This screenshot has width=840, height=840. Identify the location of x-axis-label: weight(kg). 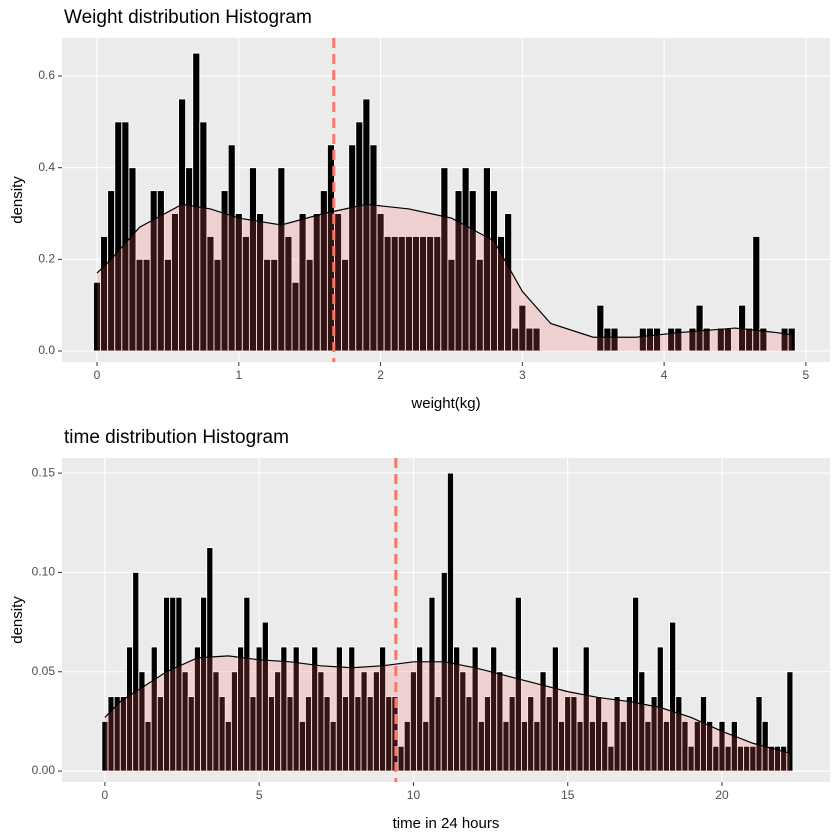
(445, 403).